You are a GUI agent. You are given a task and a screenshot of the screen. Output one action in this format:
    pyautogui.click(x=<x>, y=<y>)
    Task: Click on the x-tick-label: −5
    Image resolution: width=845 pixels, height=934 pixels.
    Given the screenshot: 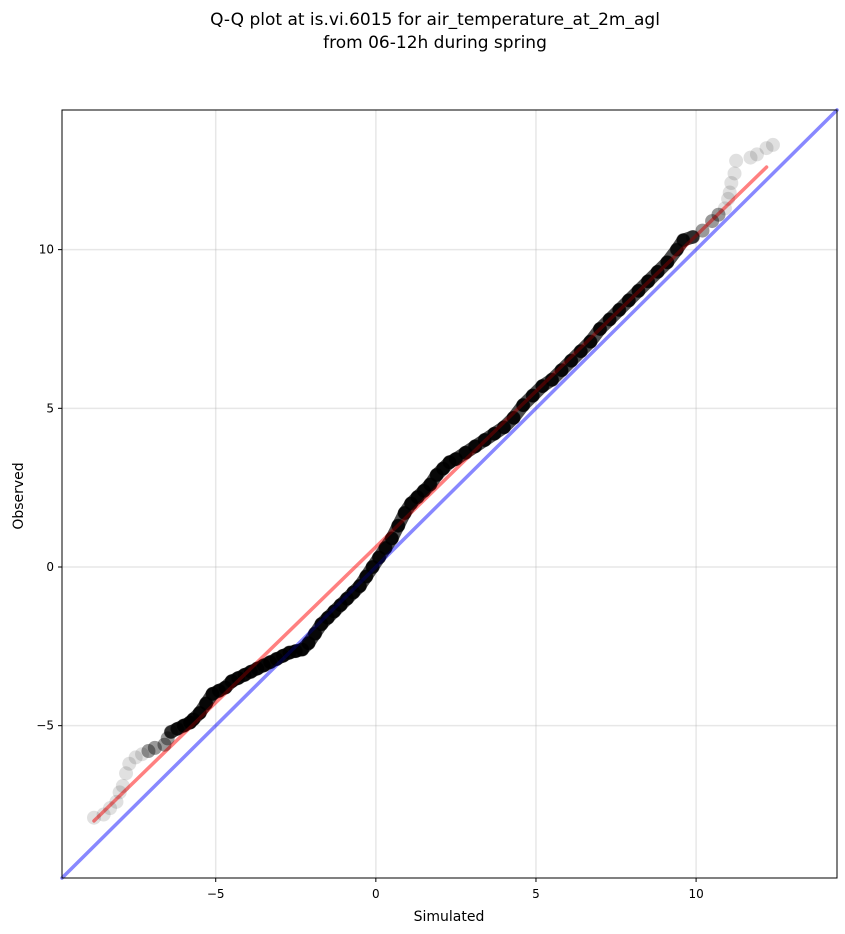 What is the action you would take?
    pyautogui.click(x=216, y=894)
    